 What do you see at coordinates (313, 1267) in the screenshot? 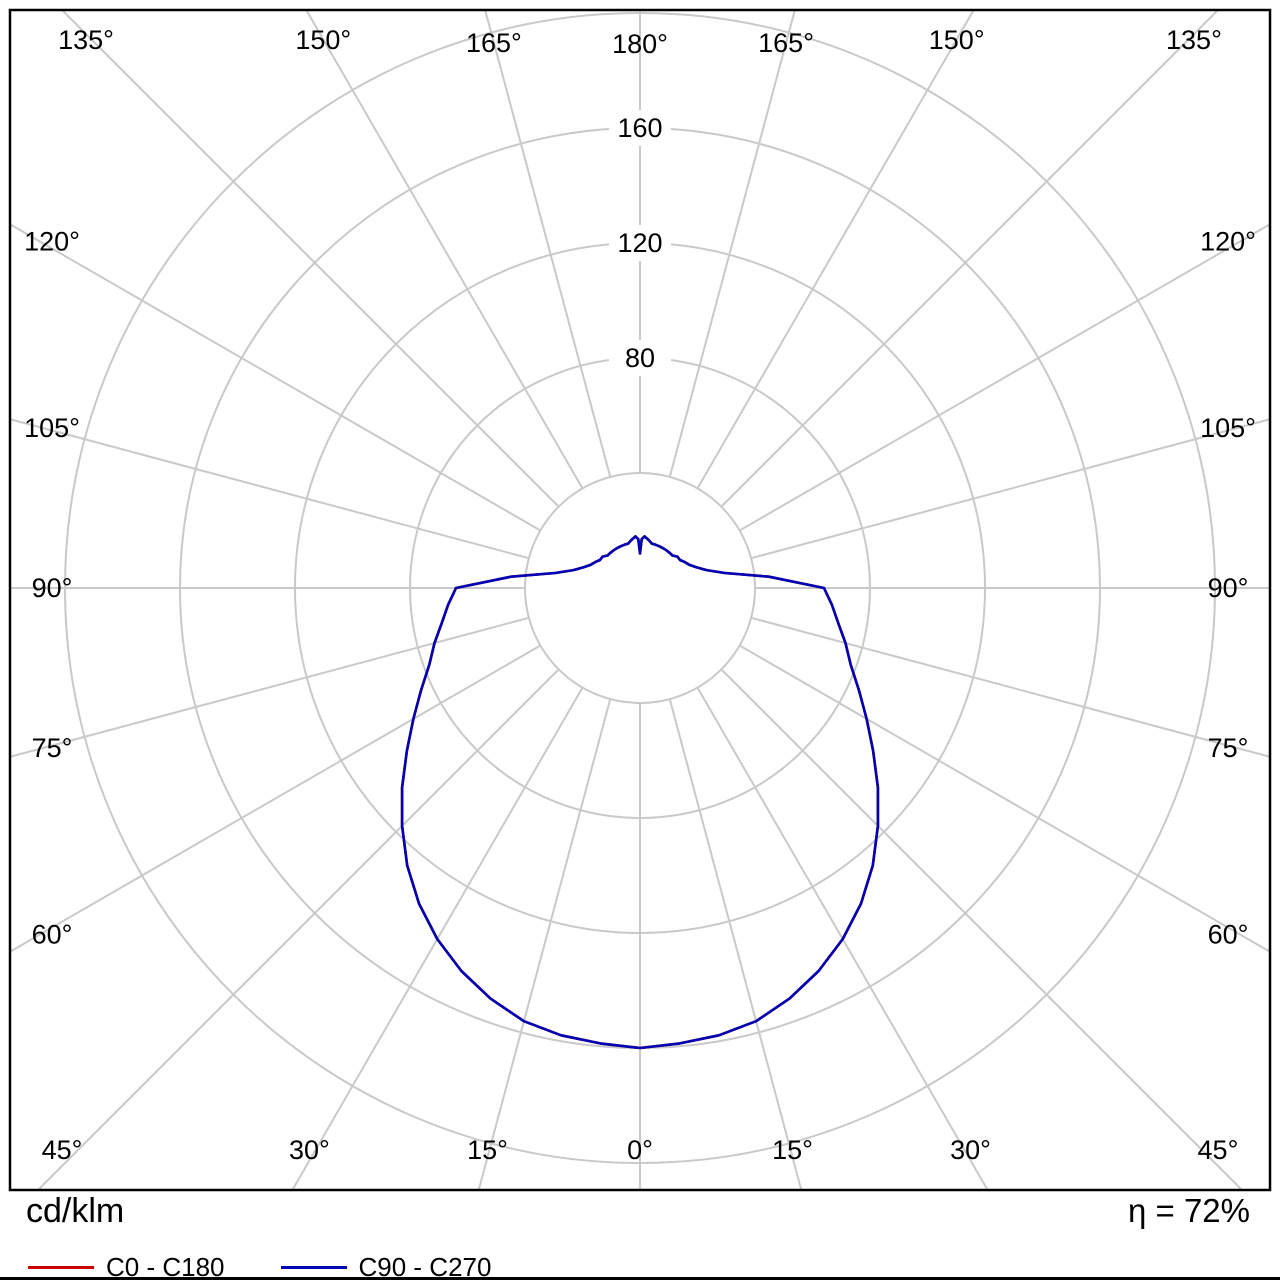
I see `legend-line-sample-c90-c270` at bounding box center [313, 1267].